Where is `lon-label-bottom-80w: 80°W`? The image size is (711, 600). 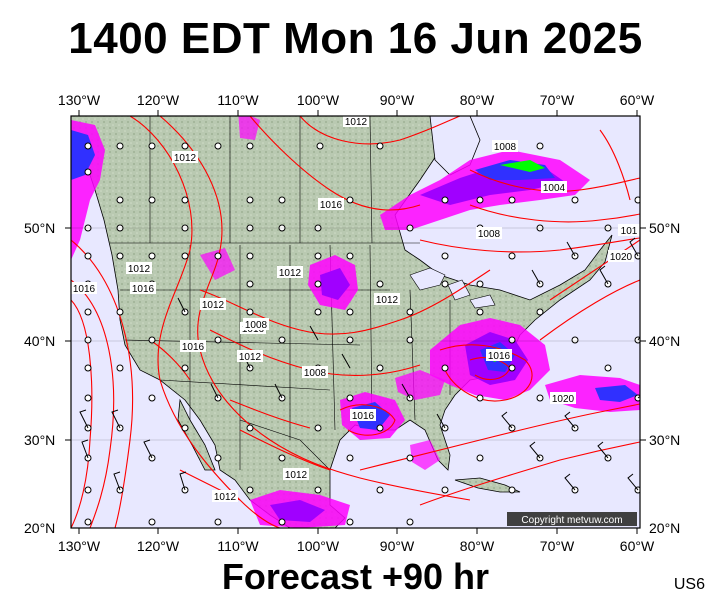 lon-label-bottom-80w: 80°W is located at coordinates (477, 546).